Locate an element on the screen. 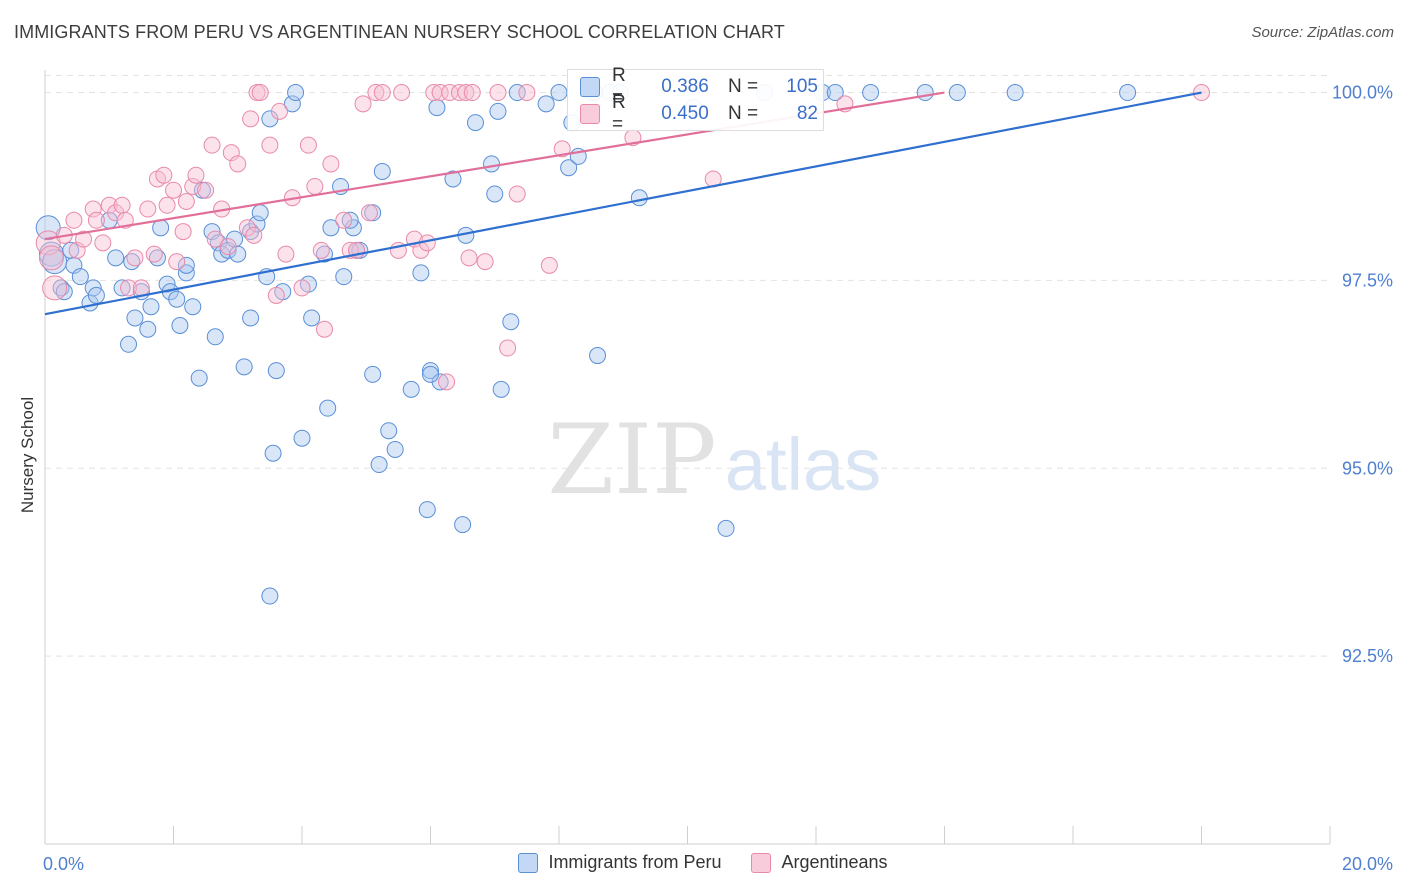 The width and height of the screenshot is (1406, 892). legend-item-argentineans: Argentineans is located at coordinates (819, 862).